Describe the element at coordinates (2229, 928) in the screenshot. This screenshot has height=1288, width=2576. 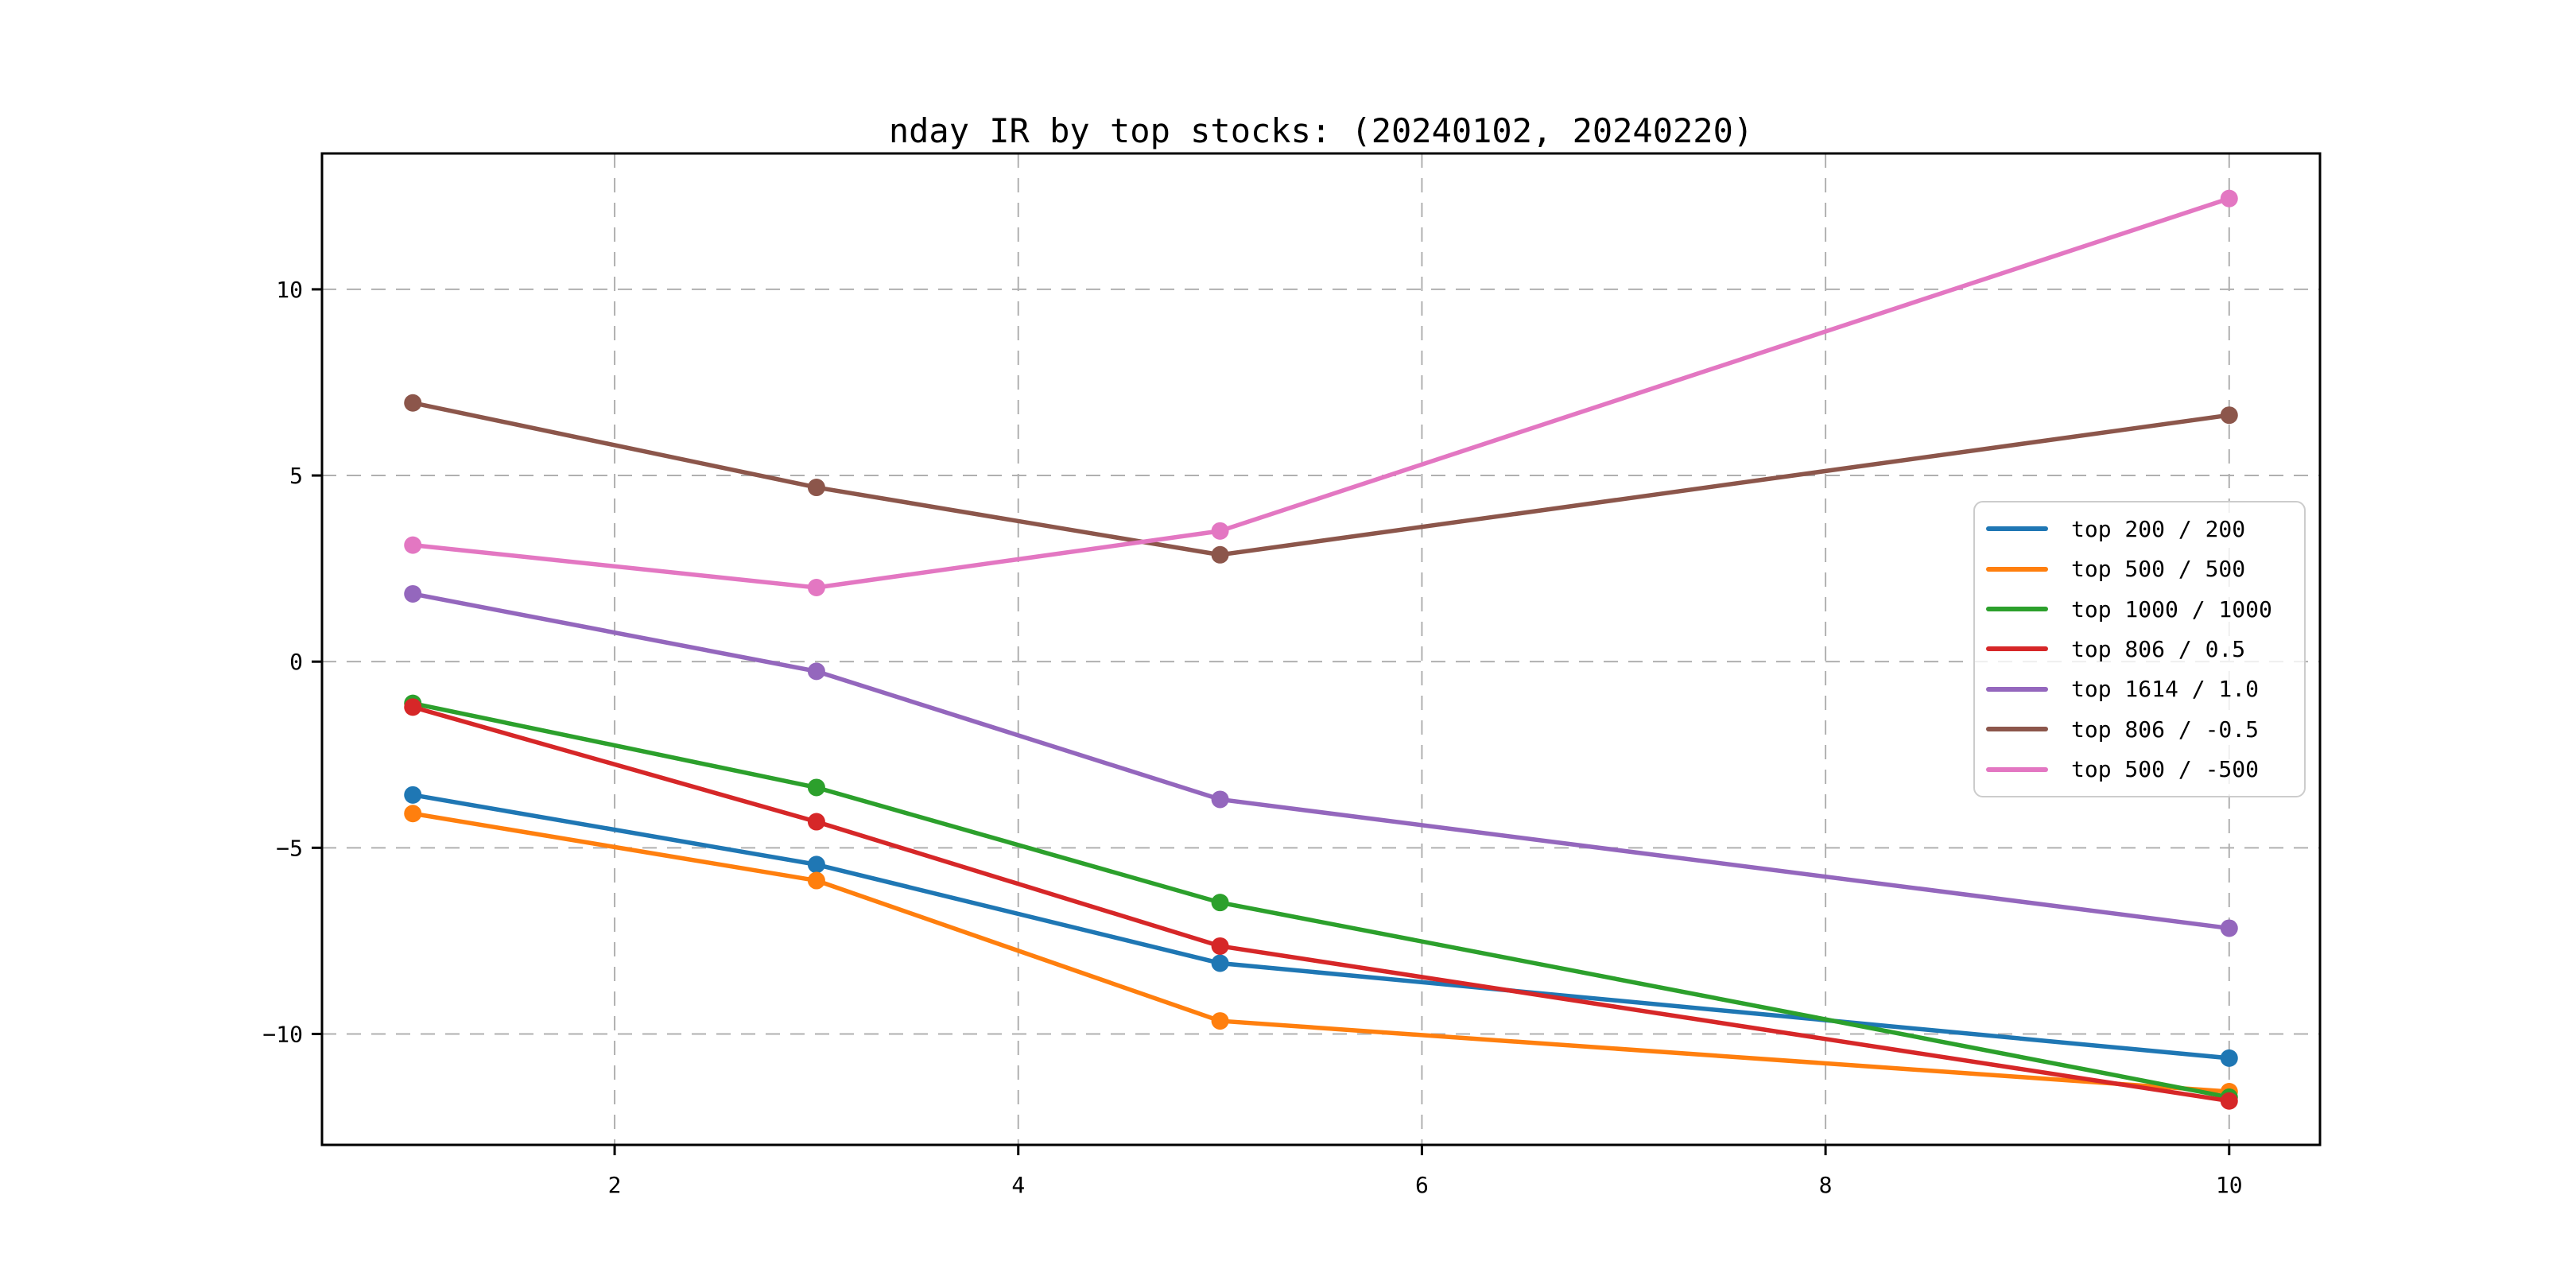
I see `data-point-top-1614-1.0-x10` at that location.